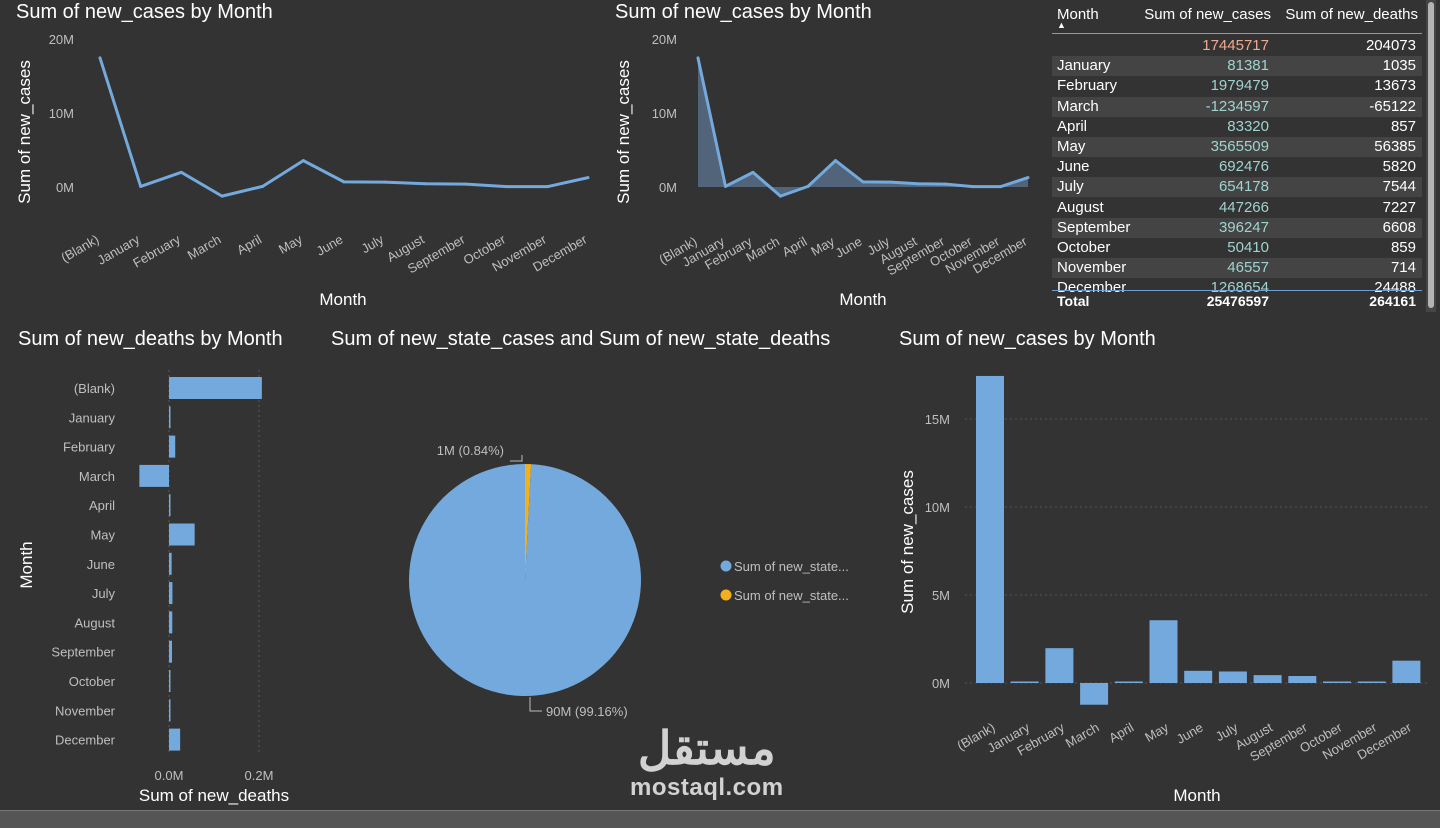  I want to click on x-tick-label: March, so click(1082, 735).